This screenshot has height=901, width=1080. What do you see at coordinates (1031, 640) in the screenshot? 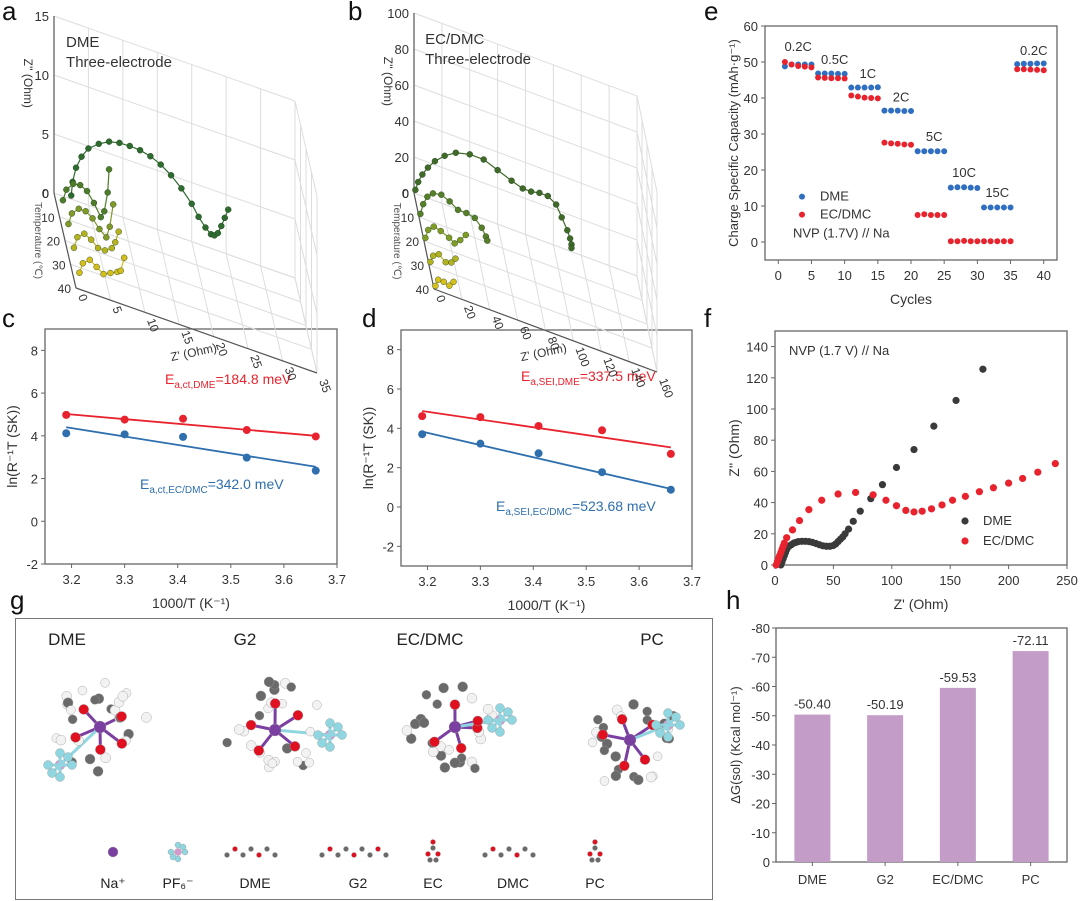
I see `bar-value-label: -72.11` at bounding box center [1031, 640].